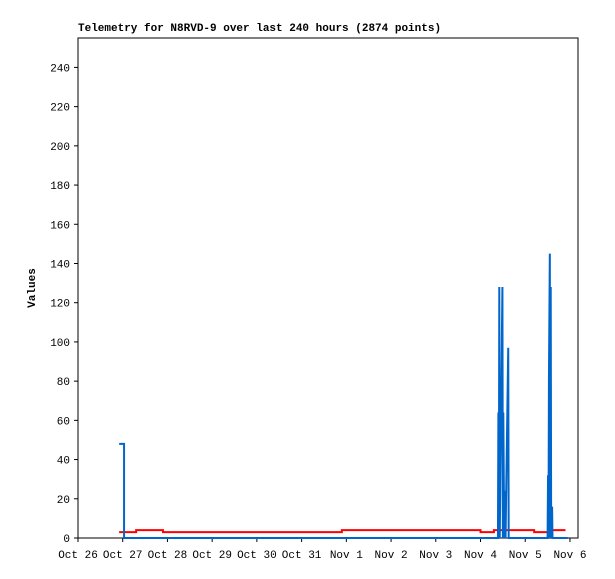  What do you see at coordinates (212, 556) in the screenshot?
I see `x-tick-label: Oct 29` at bounding box center [212, 556].